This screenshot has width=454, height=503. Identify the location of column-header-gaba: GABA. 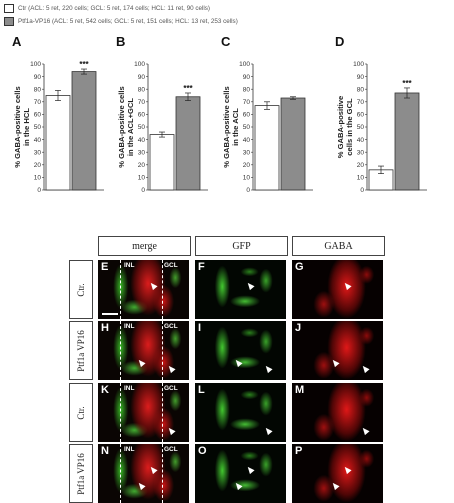
(338, 246).